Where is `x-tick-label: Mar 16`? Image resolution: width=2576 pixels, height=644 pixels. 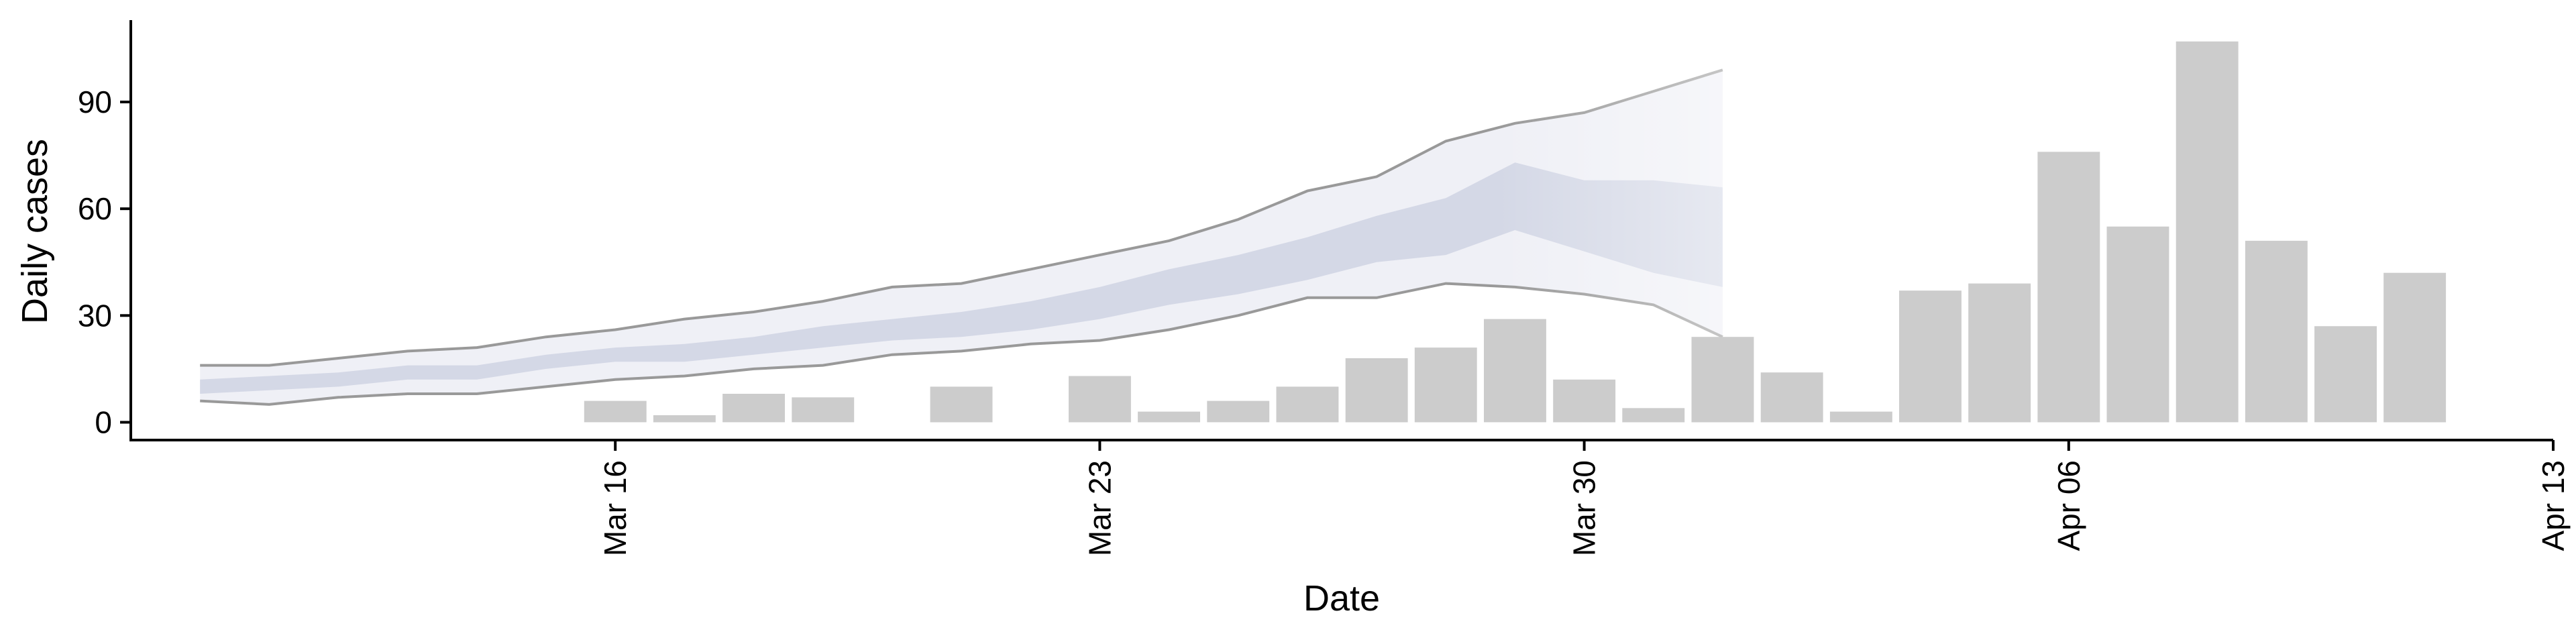
x-tick-label: Mar 16 is located at coordinates (615, 508).